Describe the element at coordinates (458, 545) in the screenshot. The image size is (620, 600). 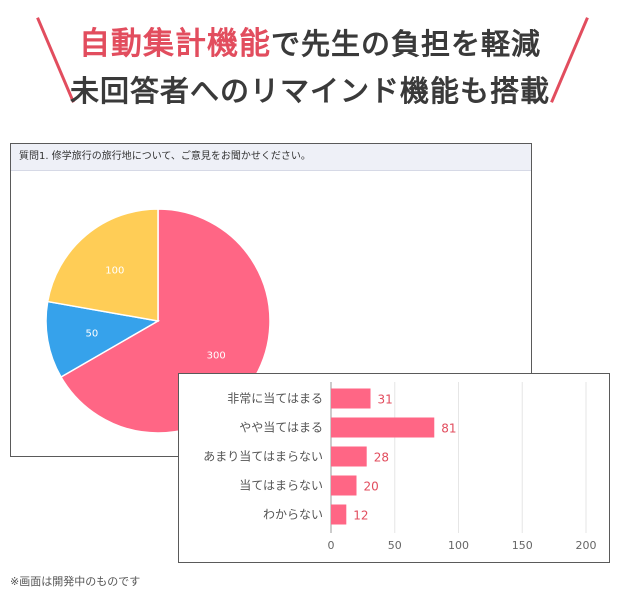
I see `x-tick-label: 100` at that location.